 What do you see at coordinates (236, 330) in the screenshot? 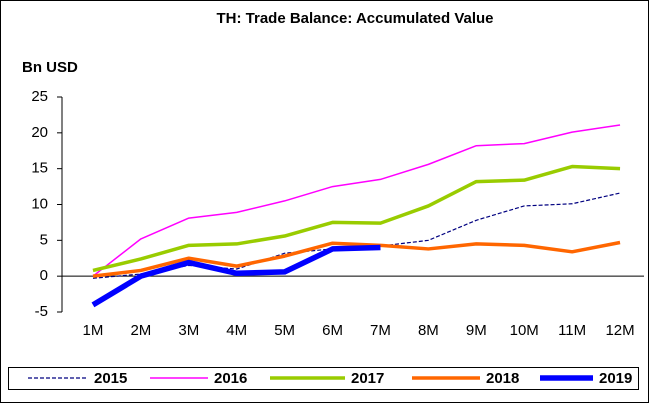
I see `x-tick-label: 4M` at bounding box center [236, 330].